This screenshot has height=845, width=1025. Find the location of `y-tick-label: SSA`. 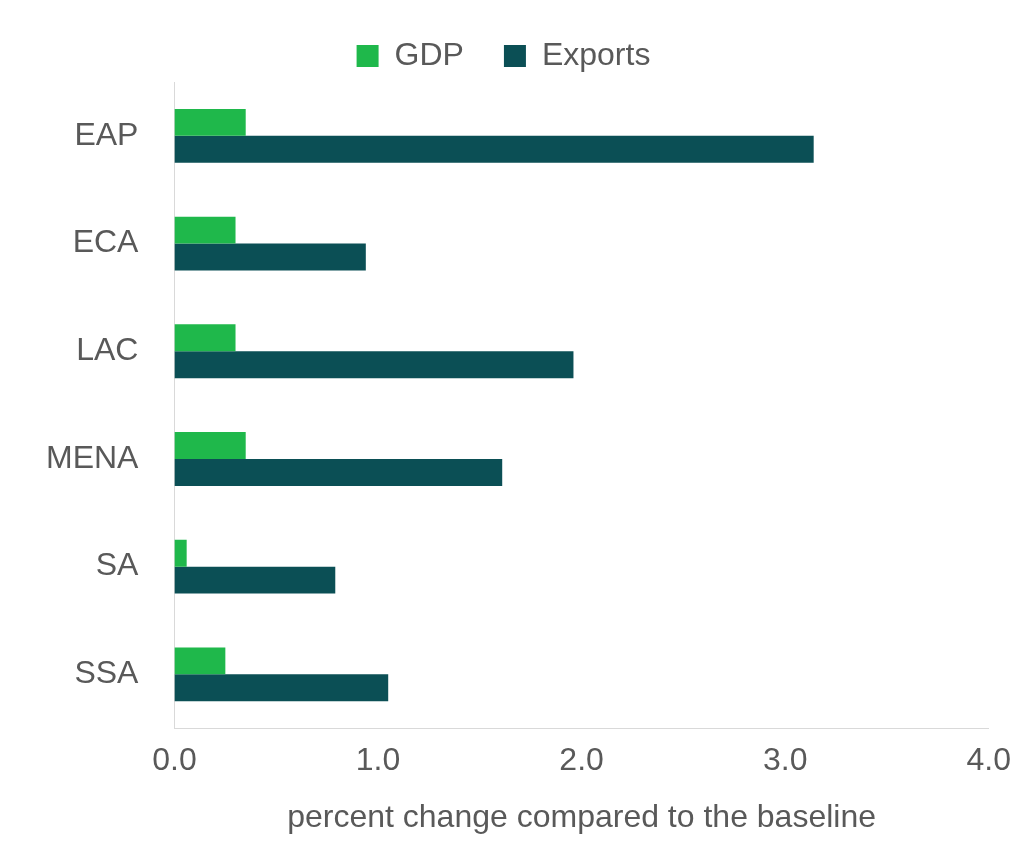

y-tick-label: SSA is located at coordinates (107, 672).